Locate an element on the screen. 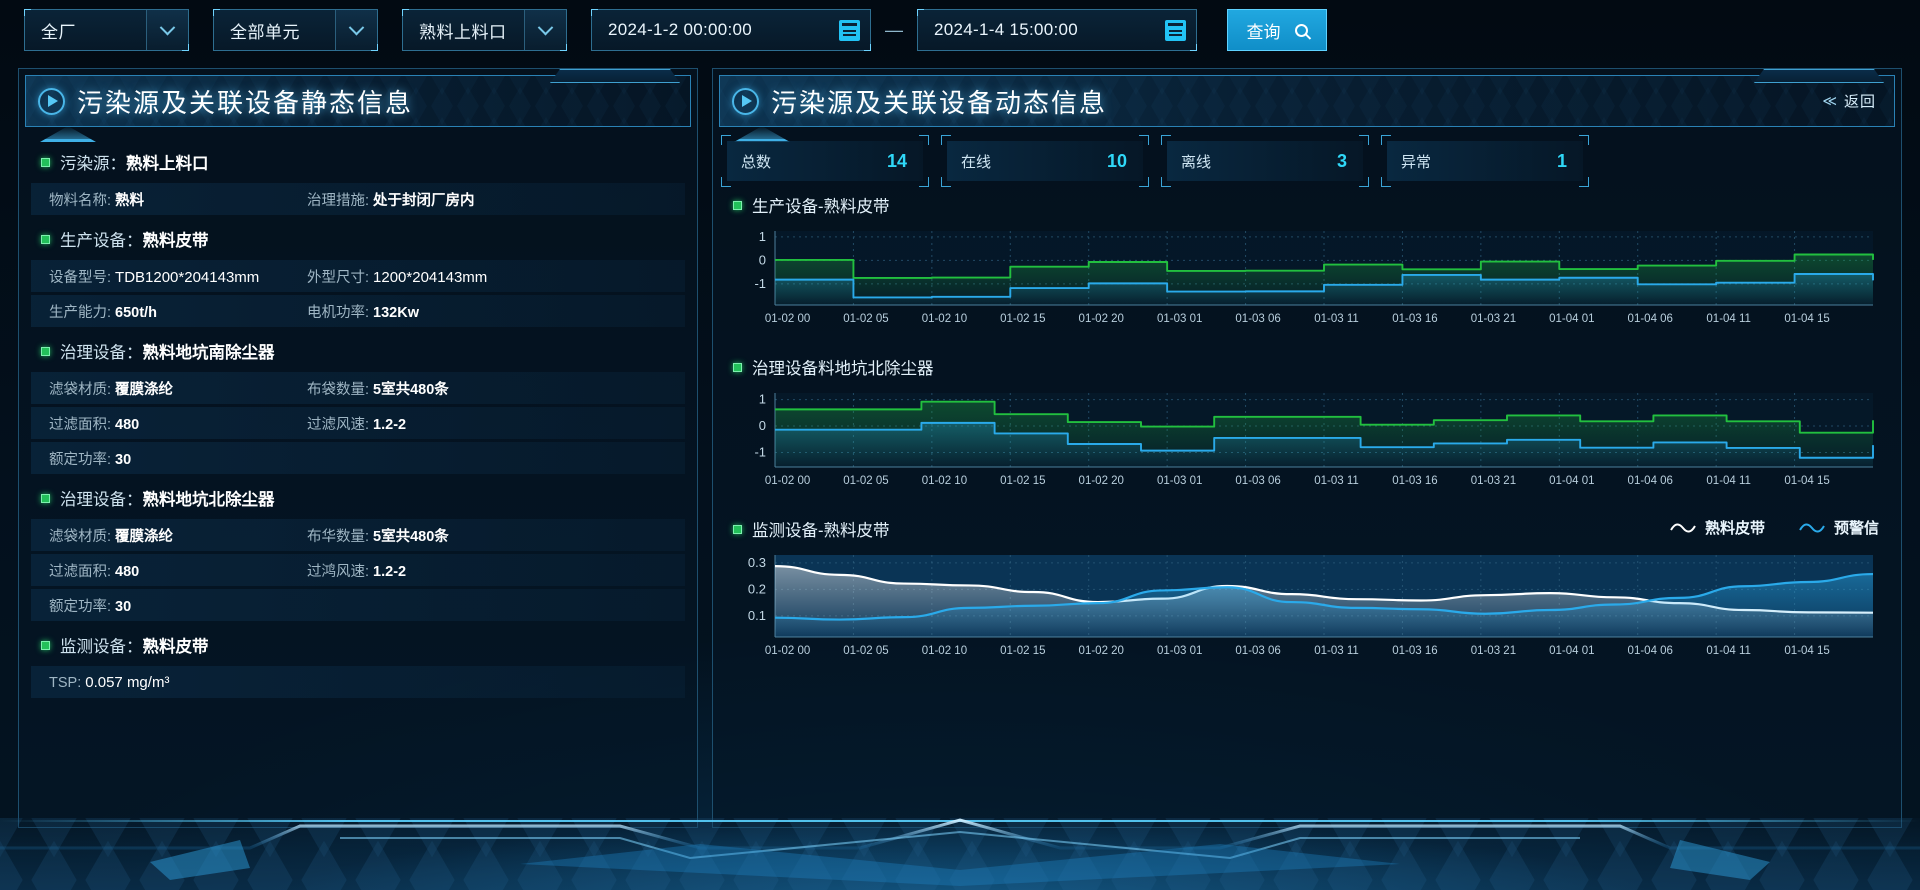 The image size is (1920, 890). static-info-group-label: 生产设备：熟料皮带 is located at coordinates (134, 241).